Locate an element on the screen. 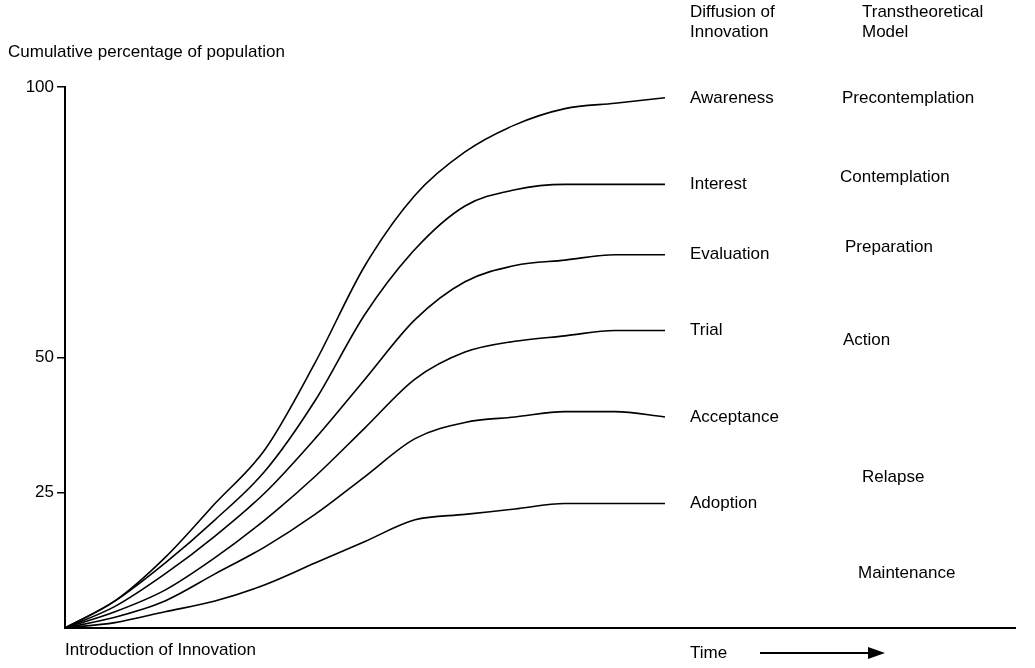 This screenshot has height=668, width=1035. annotation: Preparation is located at coordinates (889, 246).